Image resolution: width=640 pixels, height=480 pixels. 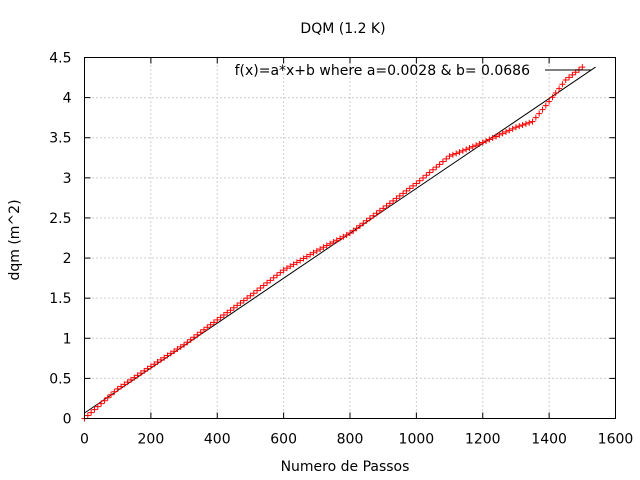 What do you see at coordinates (383, 71) in the screenshot?
I see `legend-label: f(x)=a*x+b where a=0.0028 & b= 0.0686` at bounding box center [383, 71].